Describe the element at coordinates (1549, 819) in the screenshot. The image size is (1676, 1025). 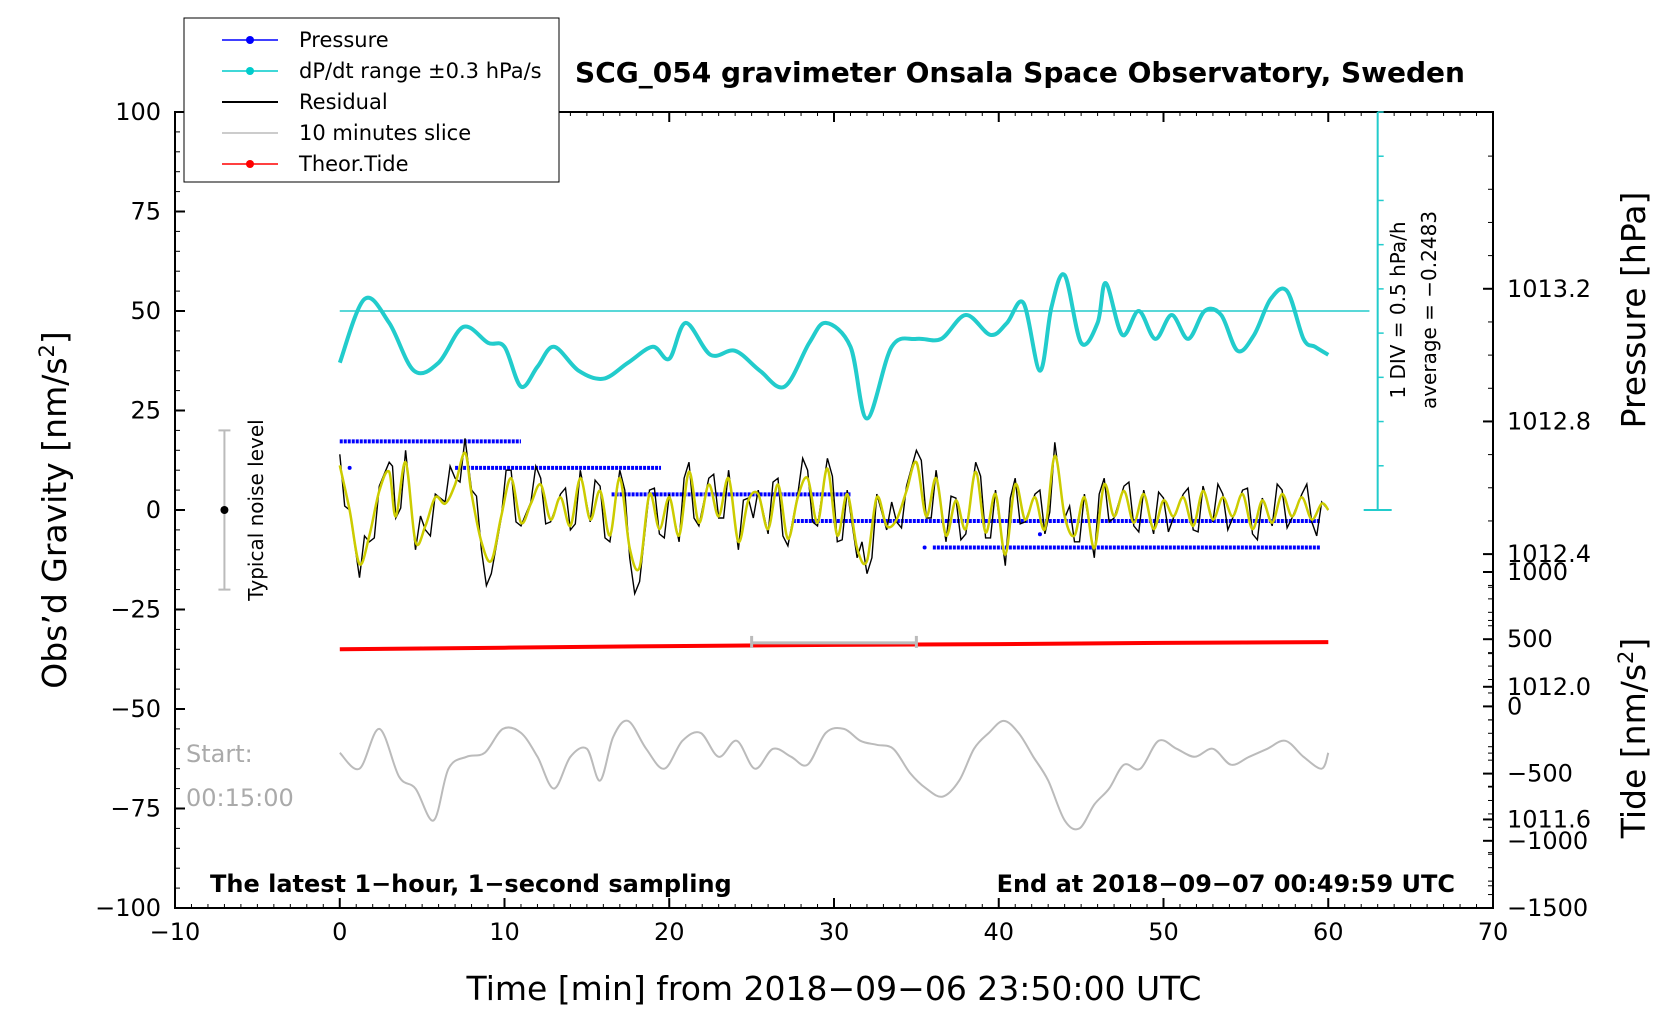
I see `pressure-tick-label: 1011.6` at that location.